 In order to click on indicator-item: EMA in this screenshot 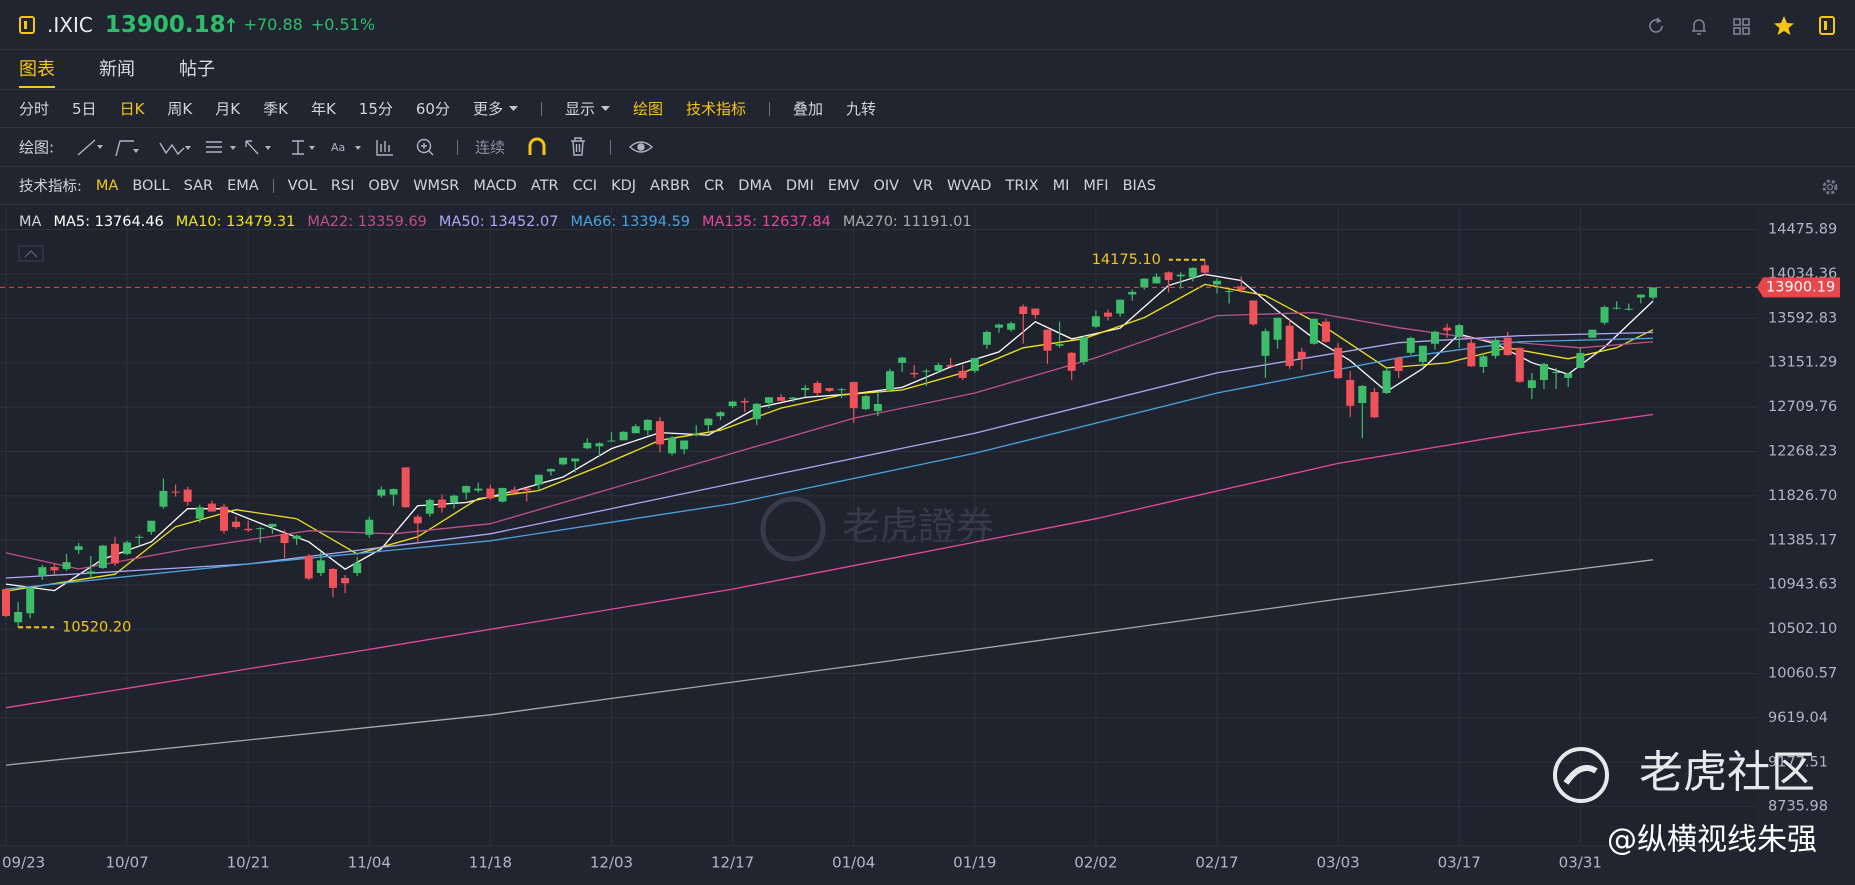, I will do `click(243, 185)`.